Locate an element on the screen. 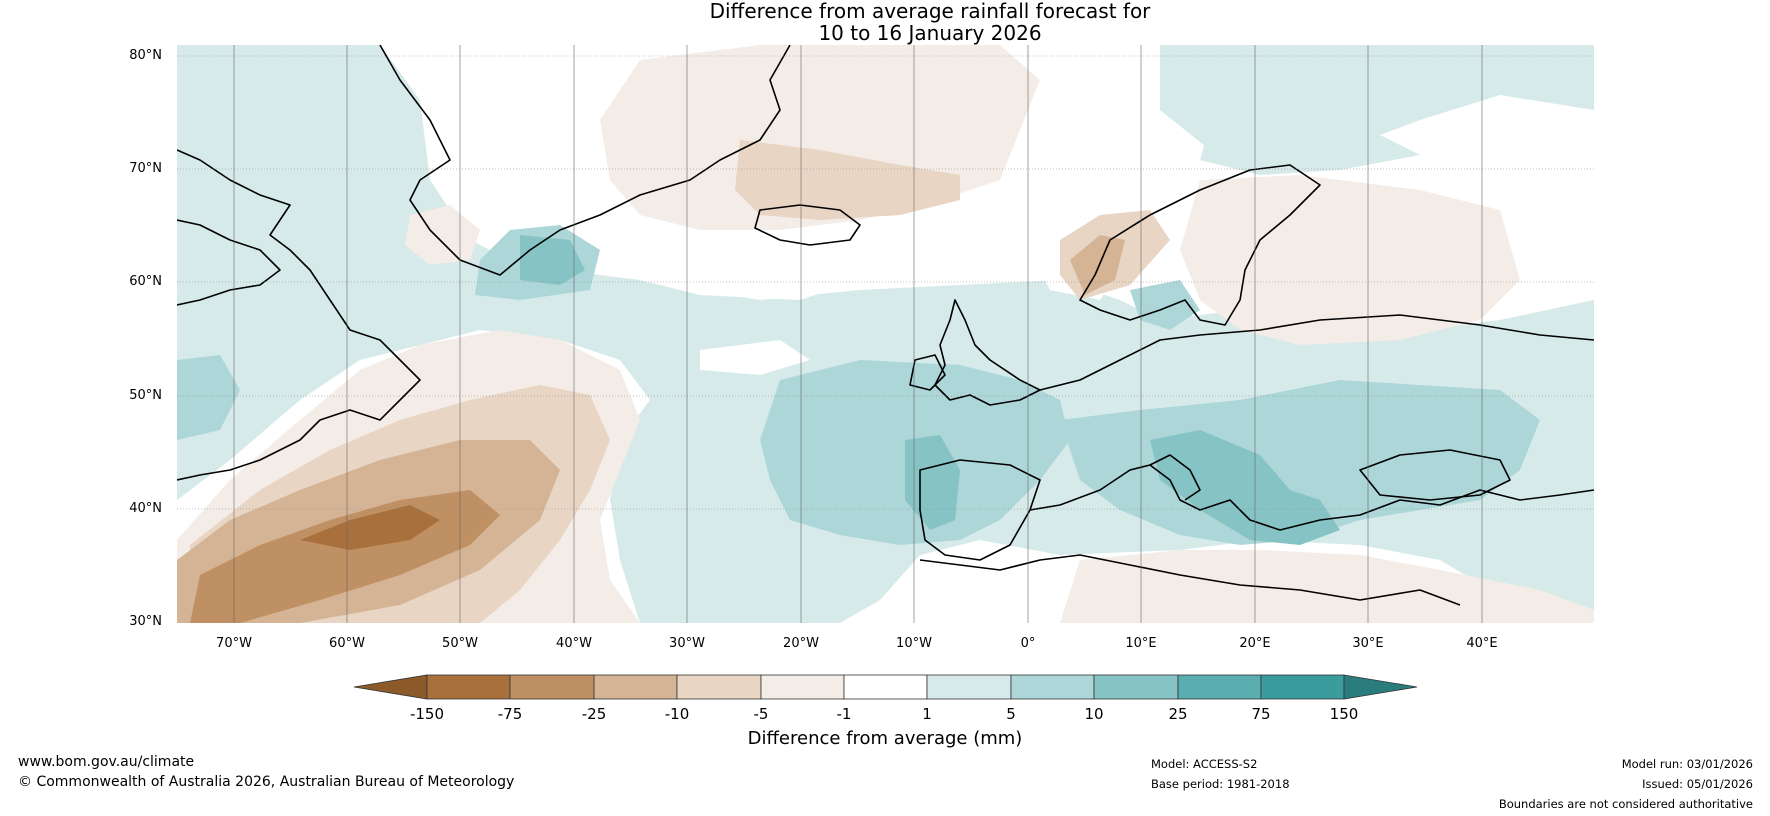 The height and width of the screenshot is (816, 1770). lon-label-10w: 10°W is located at coordinates (914, 643).